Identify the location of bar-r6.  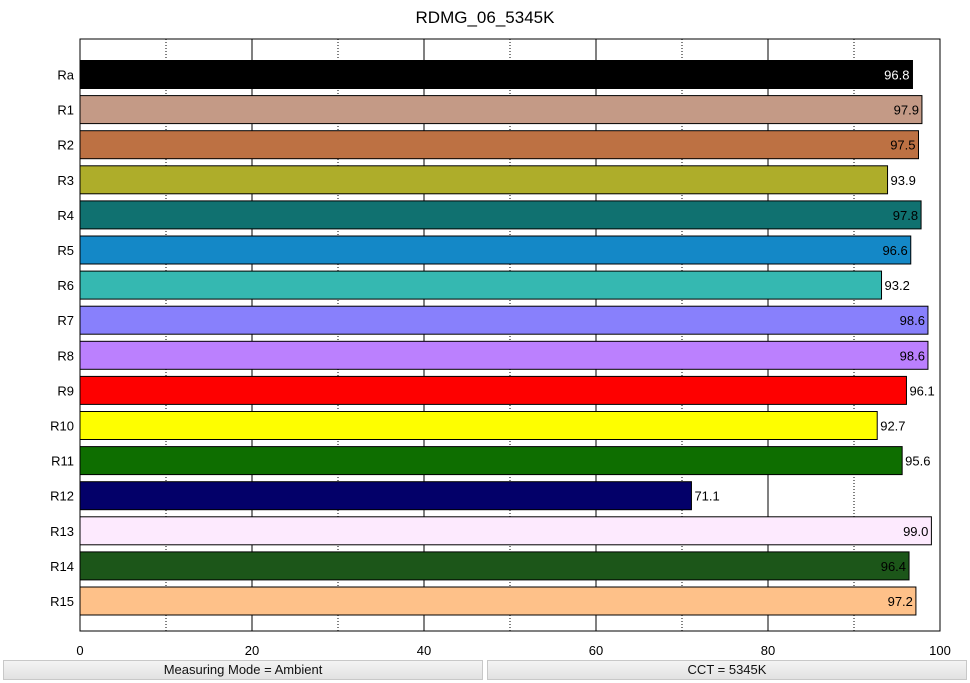
(481, 285).